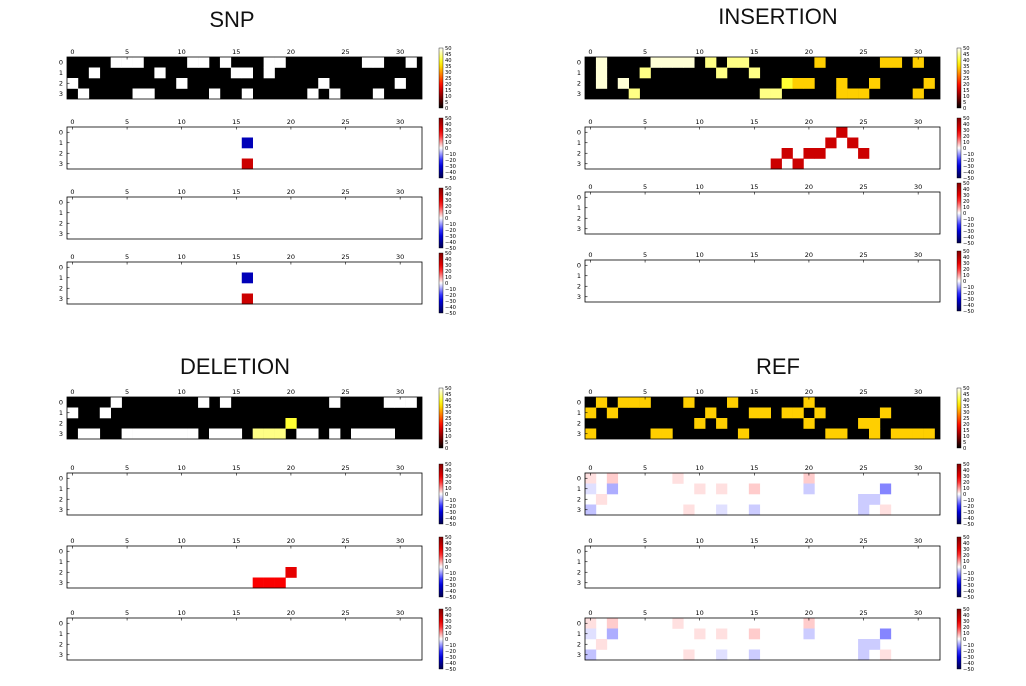 The image size is (1026, 686). I want to click on x-tick-label: 5, so click(127, 122).